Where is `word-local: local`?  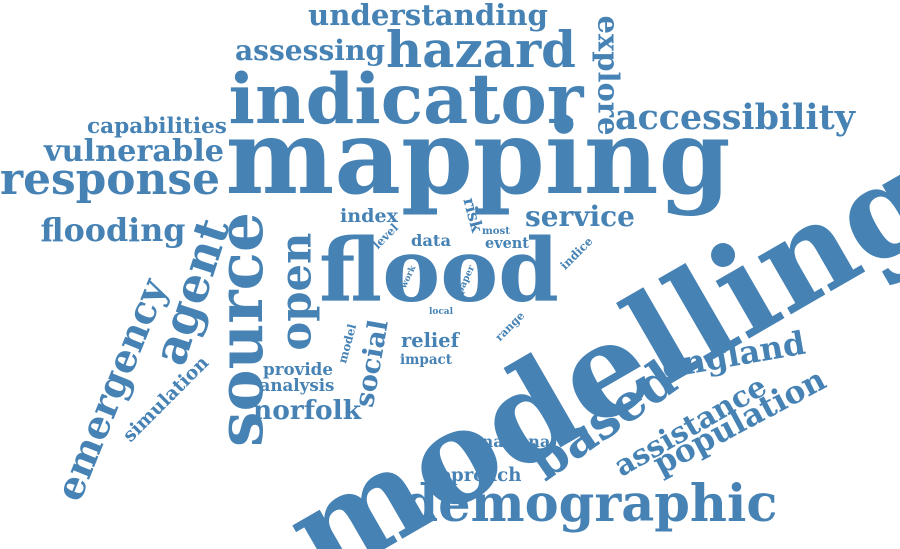 word-local: local is located at coordinates (441, 311).